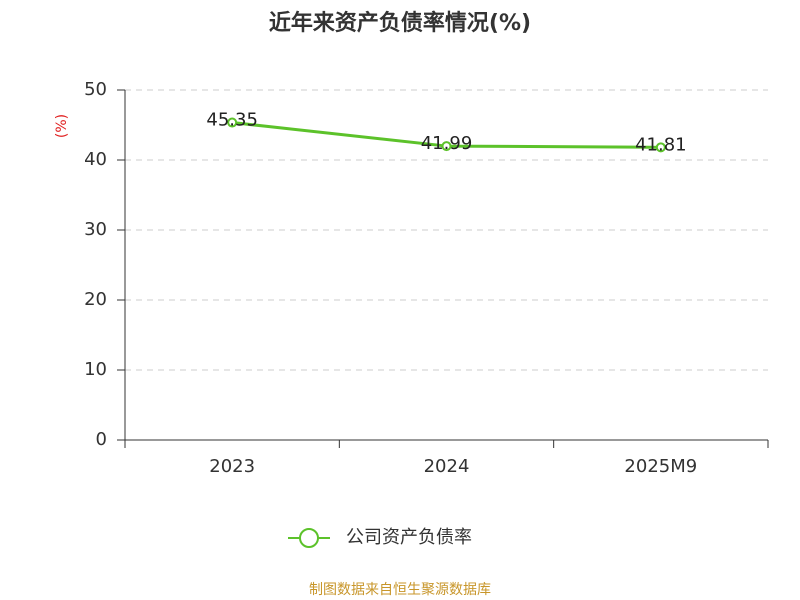 The height and width of the screenshot is (600, 800). I want to click on data-label: 45.35, so click(232, 120).